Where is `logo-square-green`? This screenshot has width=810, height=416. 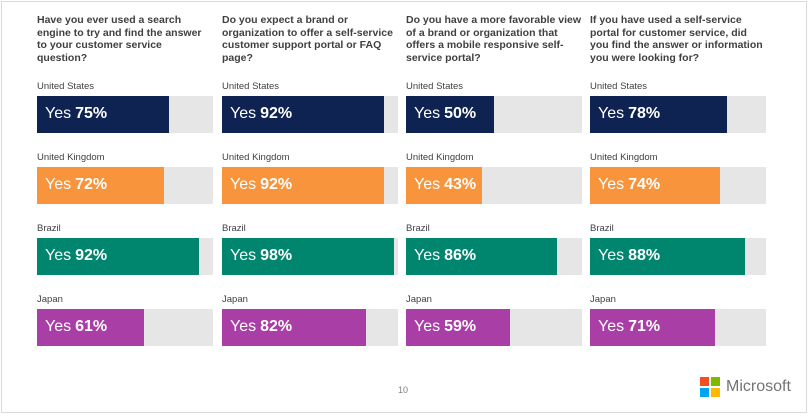 logo-square-green is located at coordinates (715, 381).